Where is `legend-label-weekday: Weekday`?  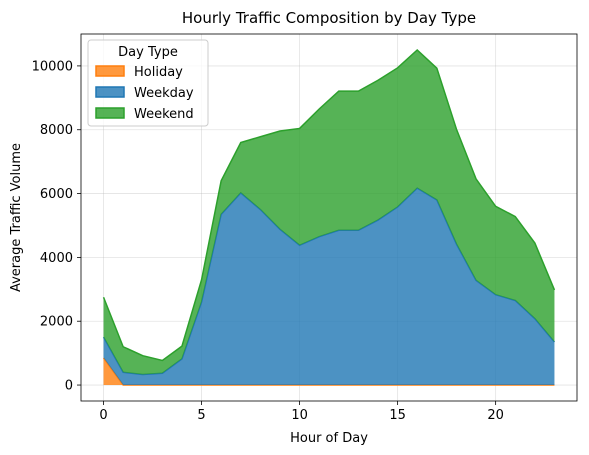
legend-label-weekday: Weekday is located at coordinates (164, 93).